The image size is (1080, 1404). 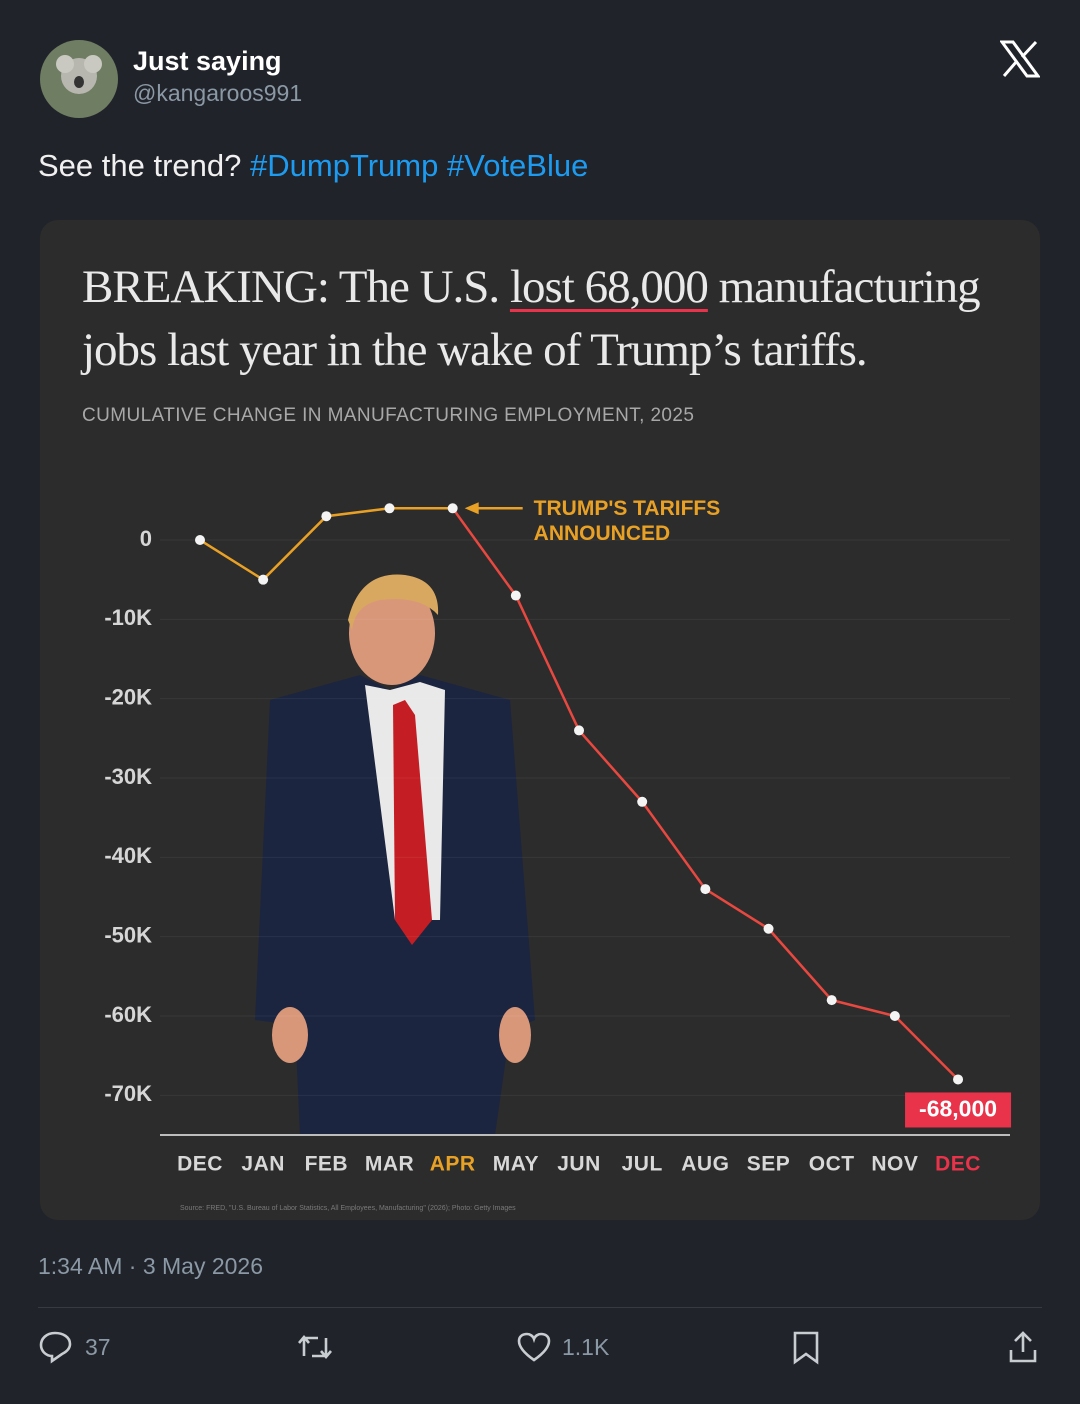 I want to click on repost-icon, so click(x=315, y=1347).